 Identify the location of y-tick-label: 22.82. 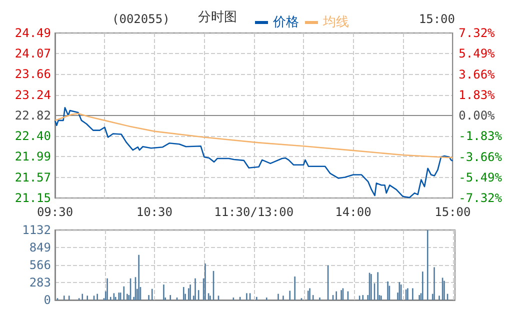
(32, 115).